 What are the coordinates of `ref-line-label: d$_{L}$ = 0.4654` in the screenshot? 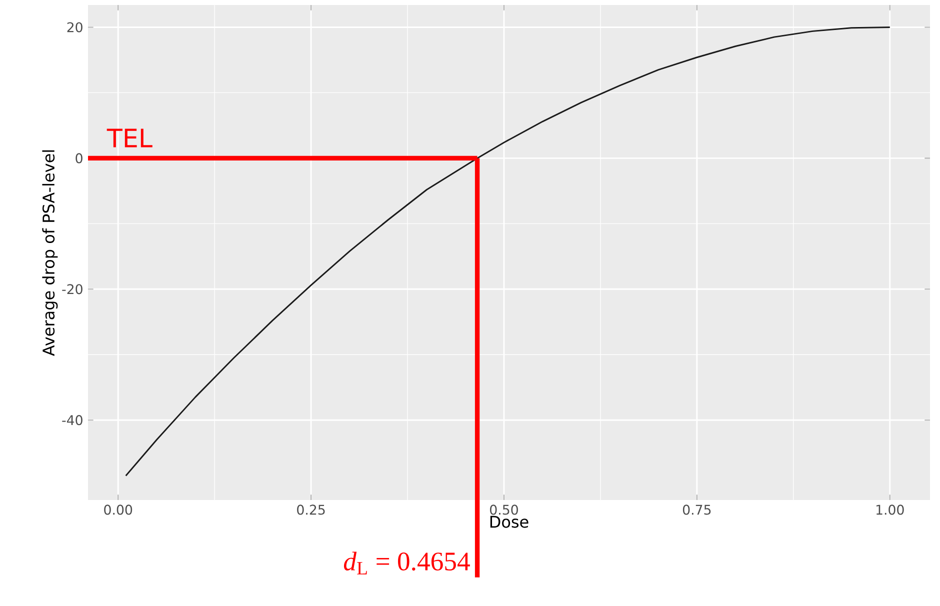 It's located at (407, 563).